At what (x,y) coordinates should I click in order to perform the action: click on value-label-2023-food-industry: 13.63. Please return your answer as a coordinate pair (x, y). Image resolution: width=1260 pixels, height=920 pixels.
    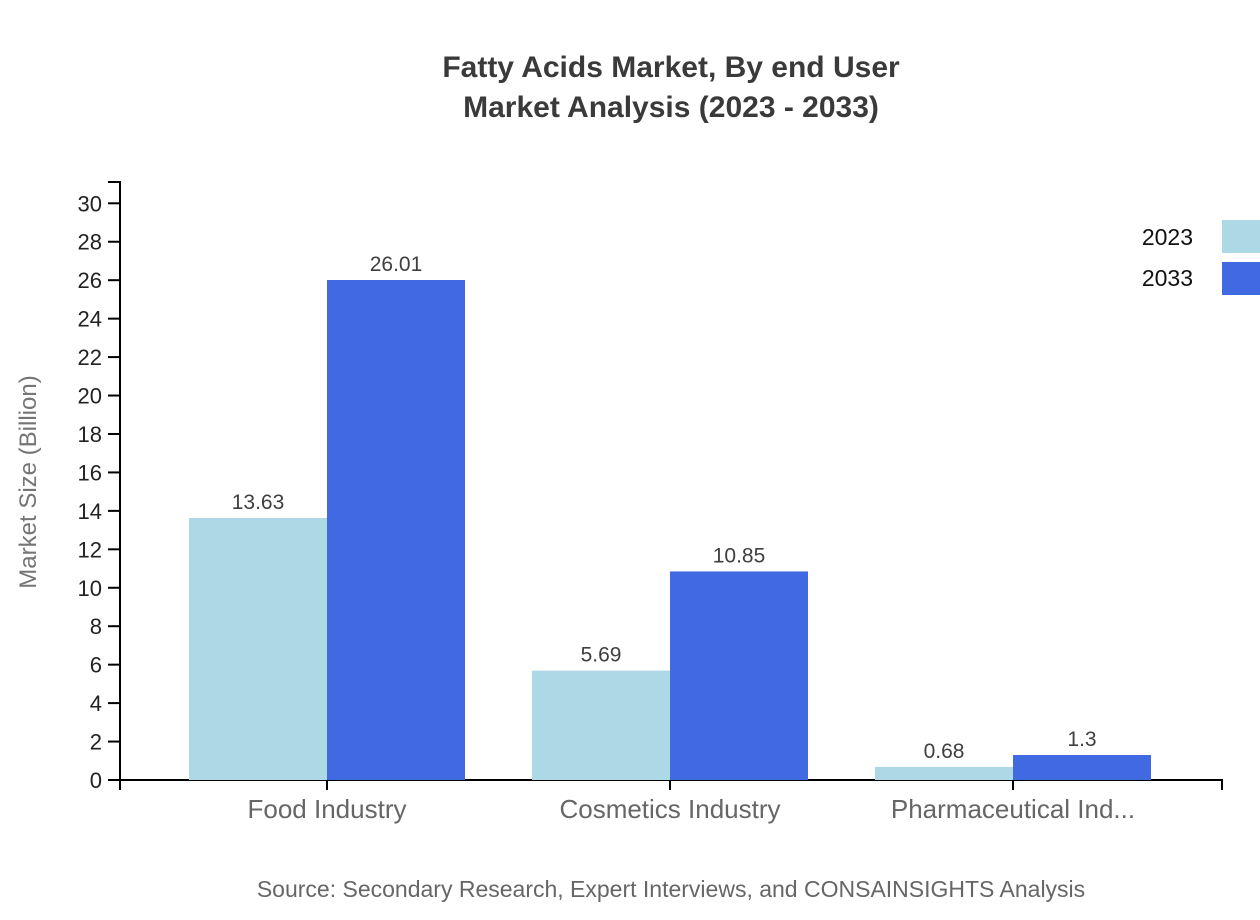
    Looking at the image, I should click on (258, 502).